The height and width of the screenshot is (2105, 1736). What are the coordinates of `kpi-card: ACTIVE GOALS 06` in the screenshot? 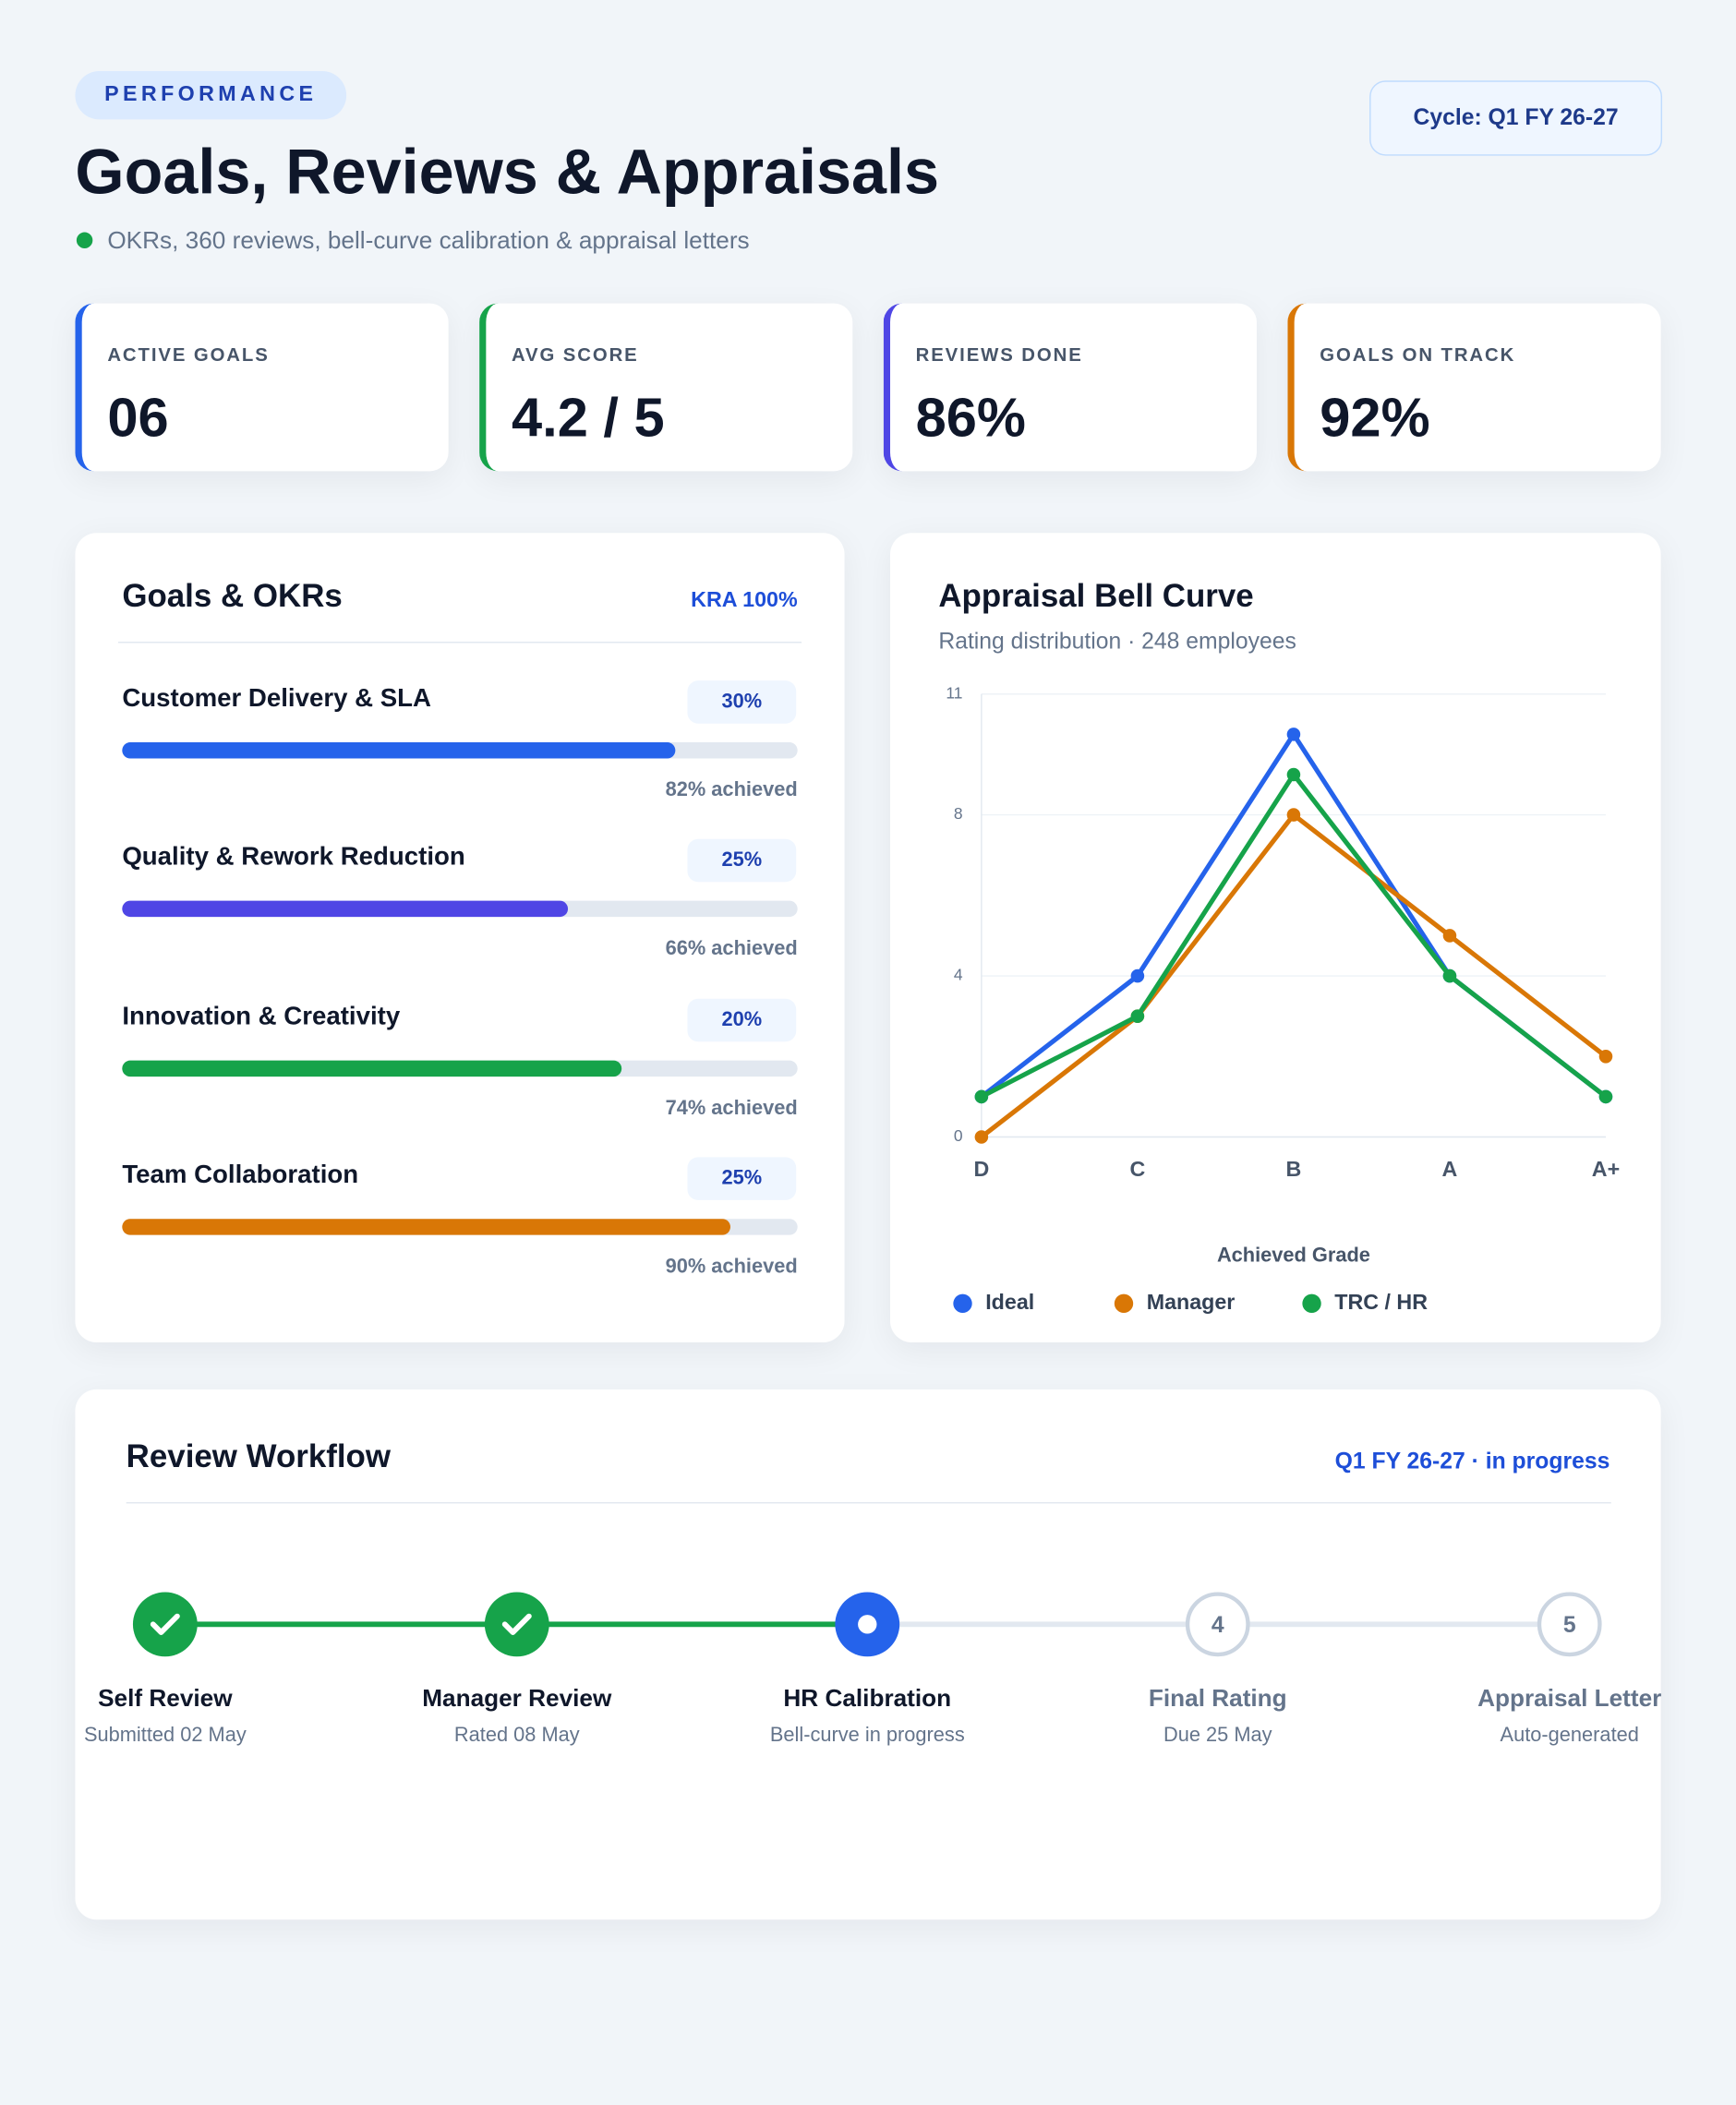 It's located at (262, 388).